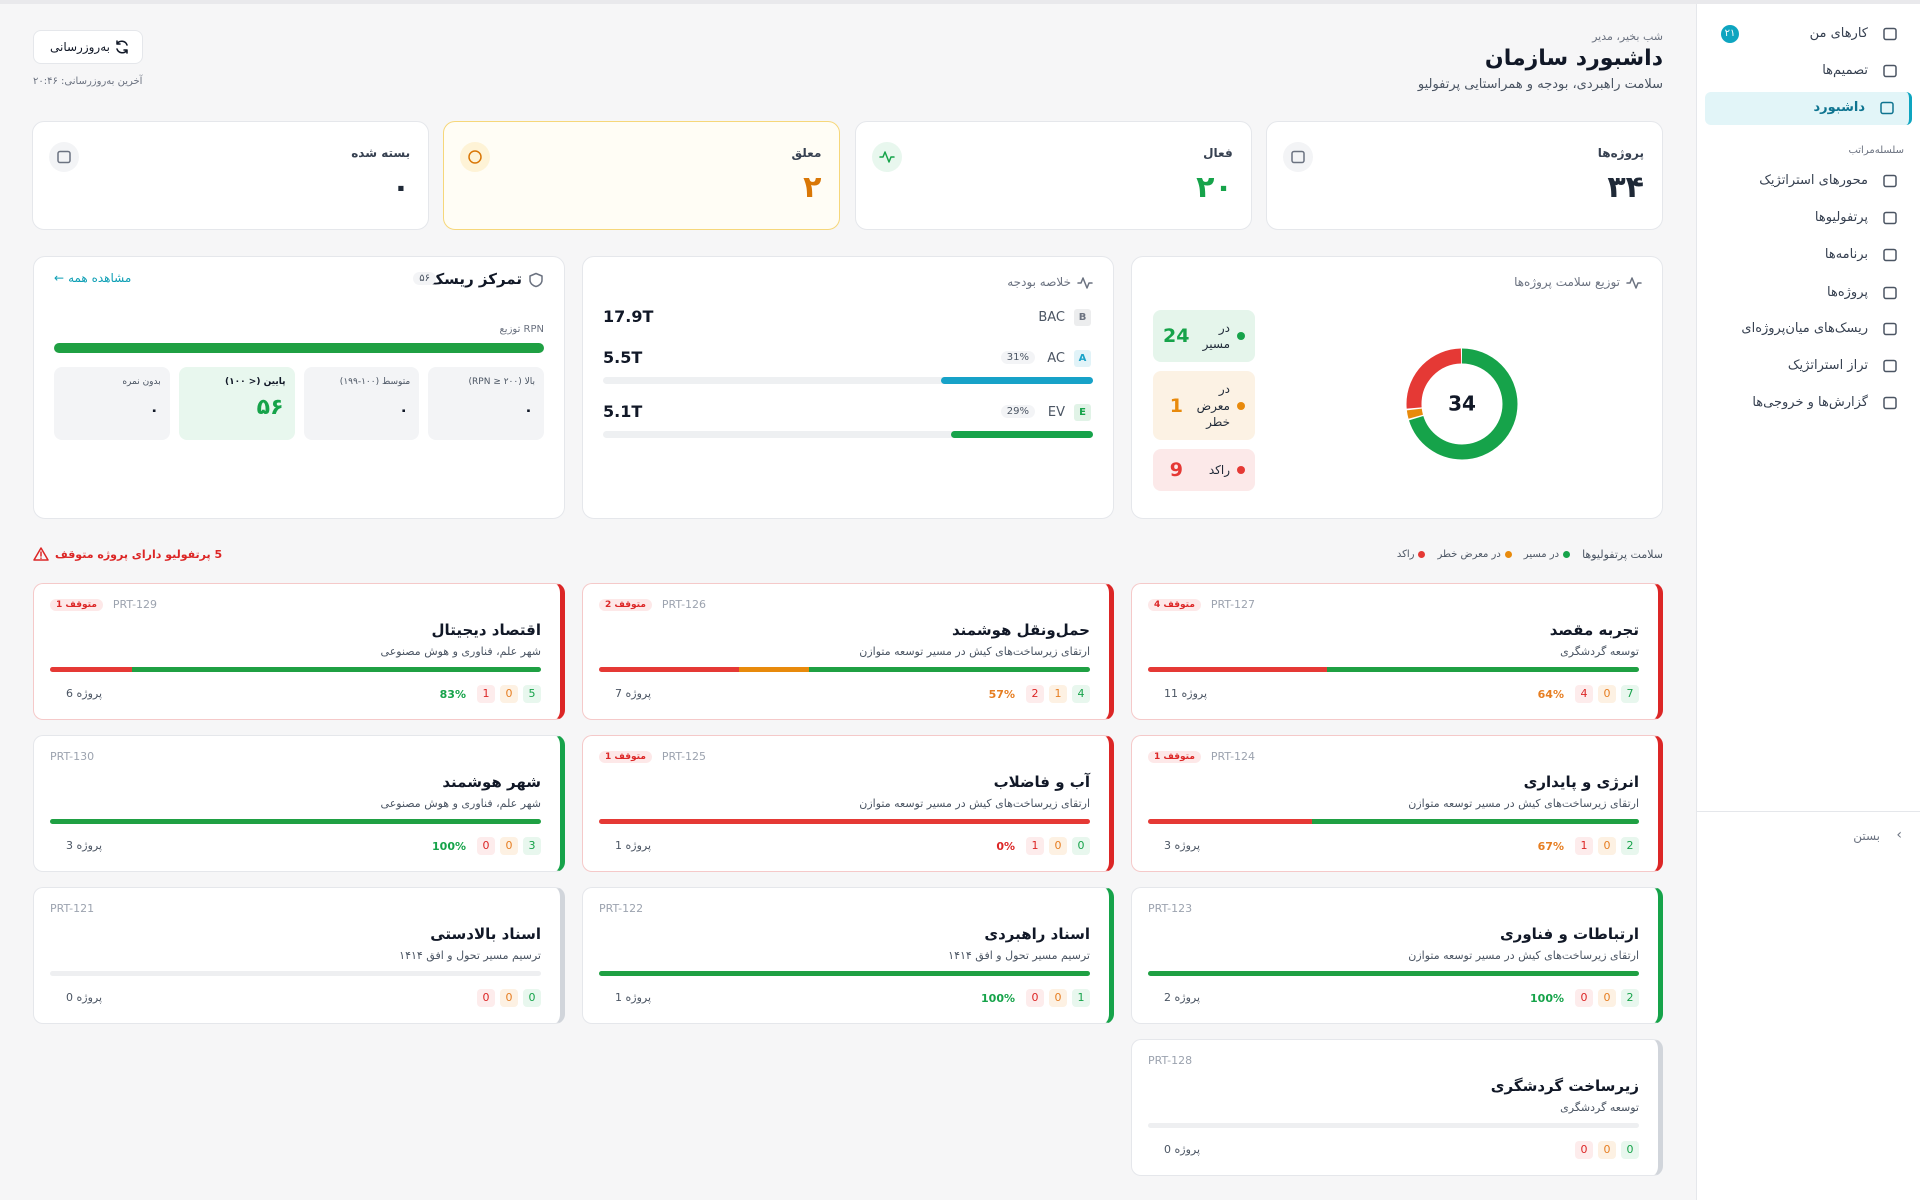  What do you see at coordinates (1056, 358) in the screenshot?
I see `row-name: AC` at bounding box center [1056, 358].